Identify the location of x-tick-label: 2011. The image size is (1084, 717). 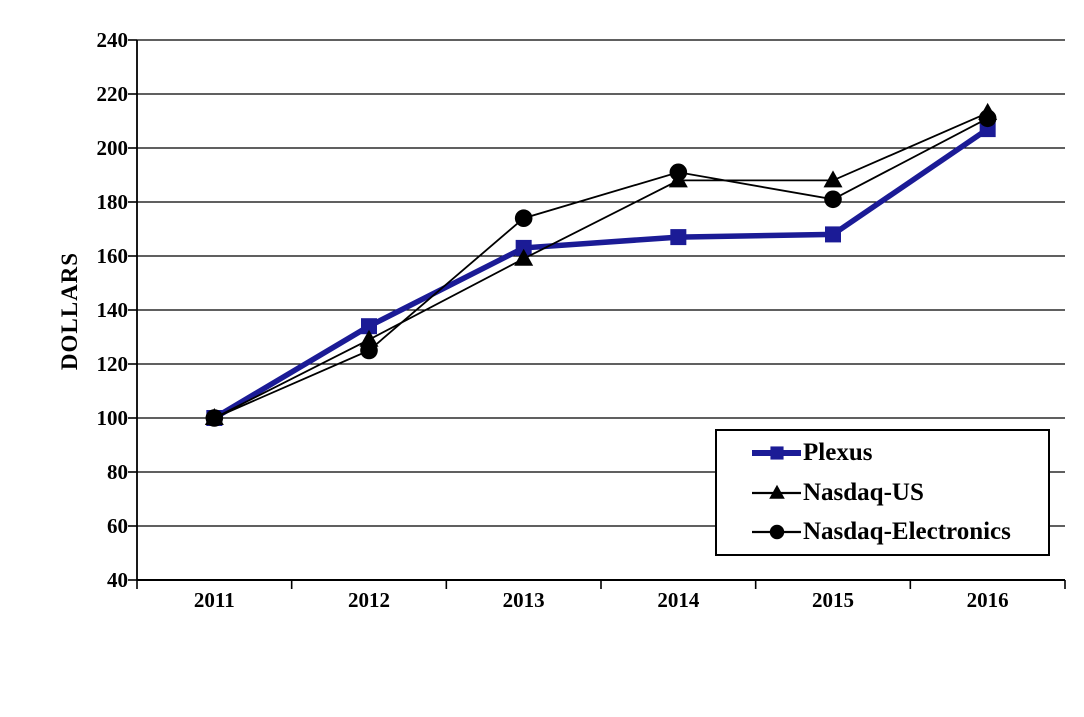
(214, 600).